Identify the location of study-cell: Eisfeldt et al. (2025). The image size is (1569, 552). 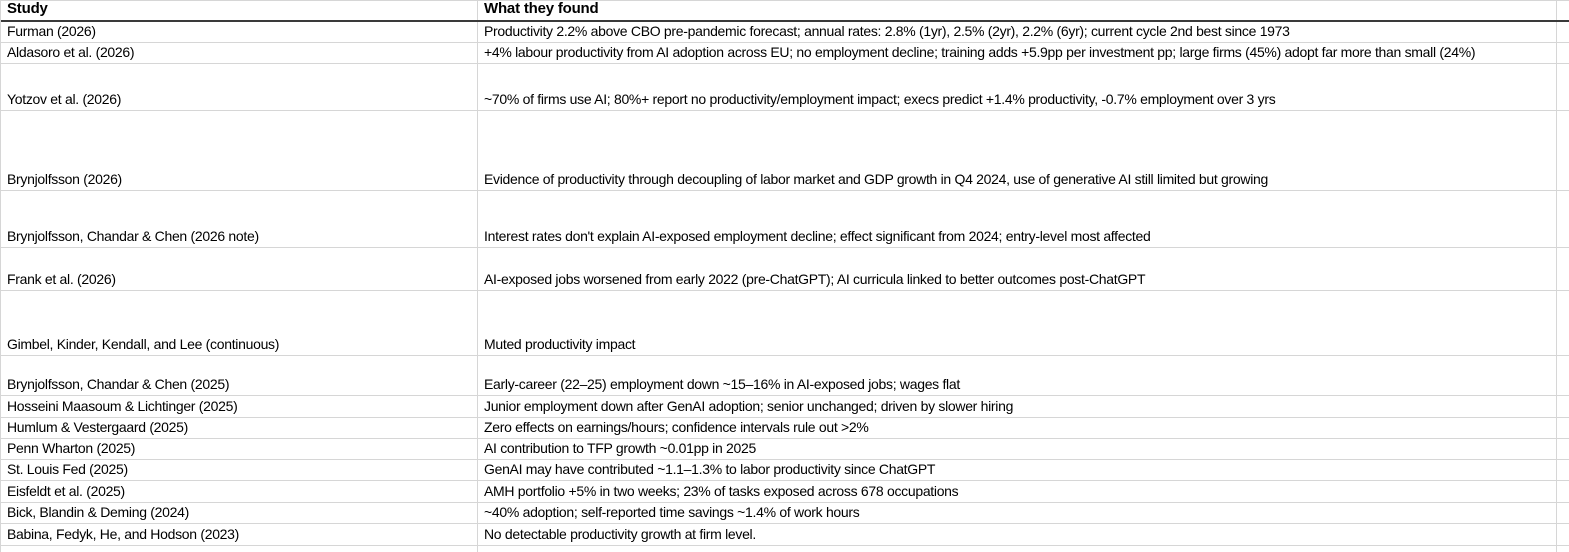
(239, 491).